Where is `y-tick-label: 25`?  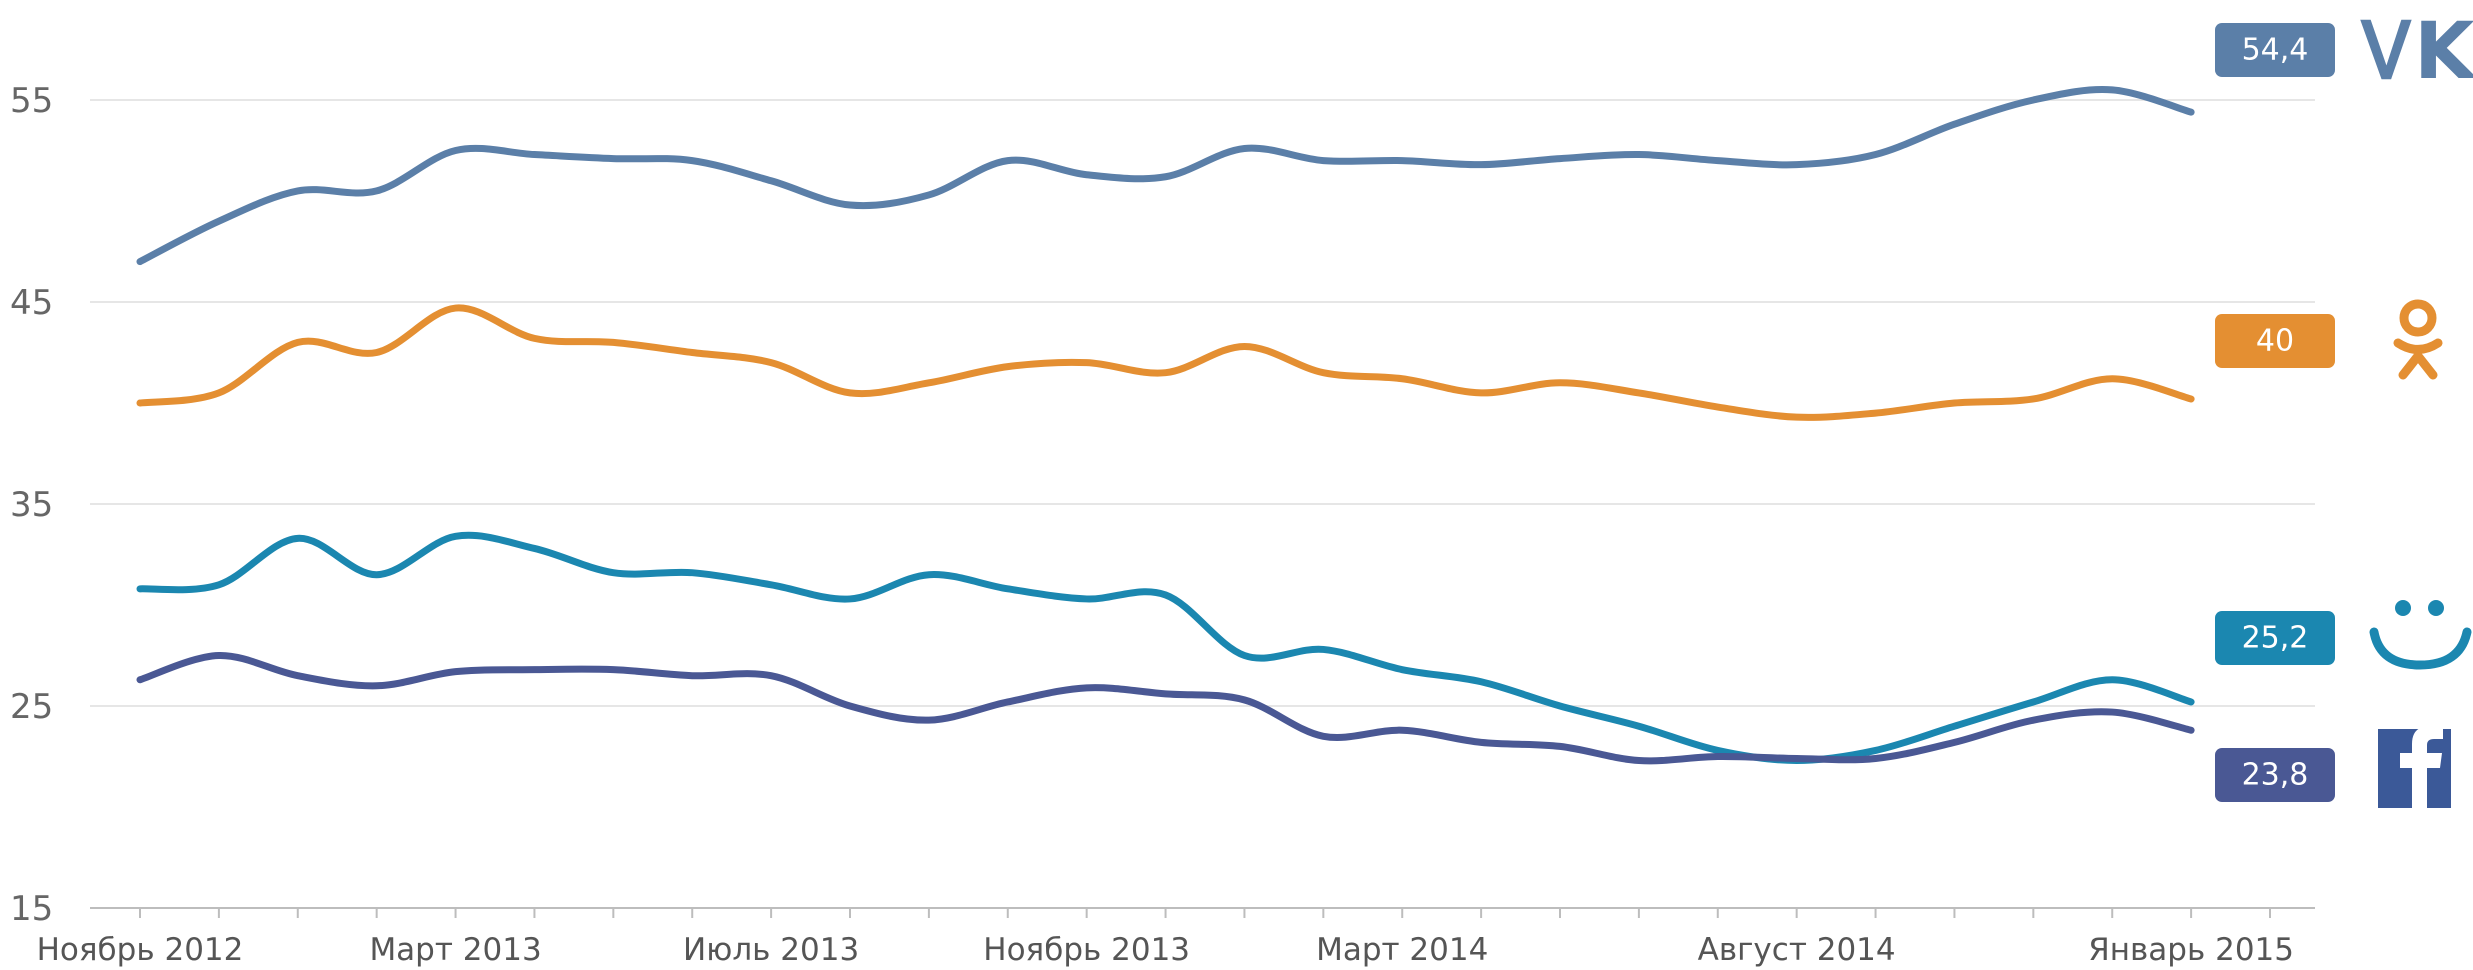 y-tick-label: 25 is located at coordinates (31, 707).